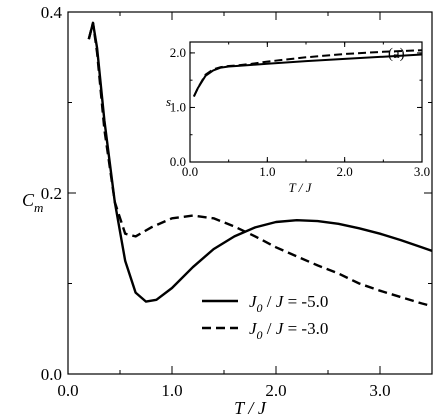  Describe the element at coordinates (288, 303) in the screenshot. I see `legend-label-solid: J0 / J = -5.0` at that location.